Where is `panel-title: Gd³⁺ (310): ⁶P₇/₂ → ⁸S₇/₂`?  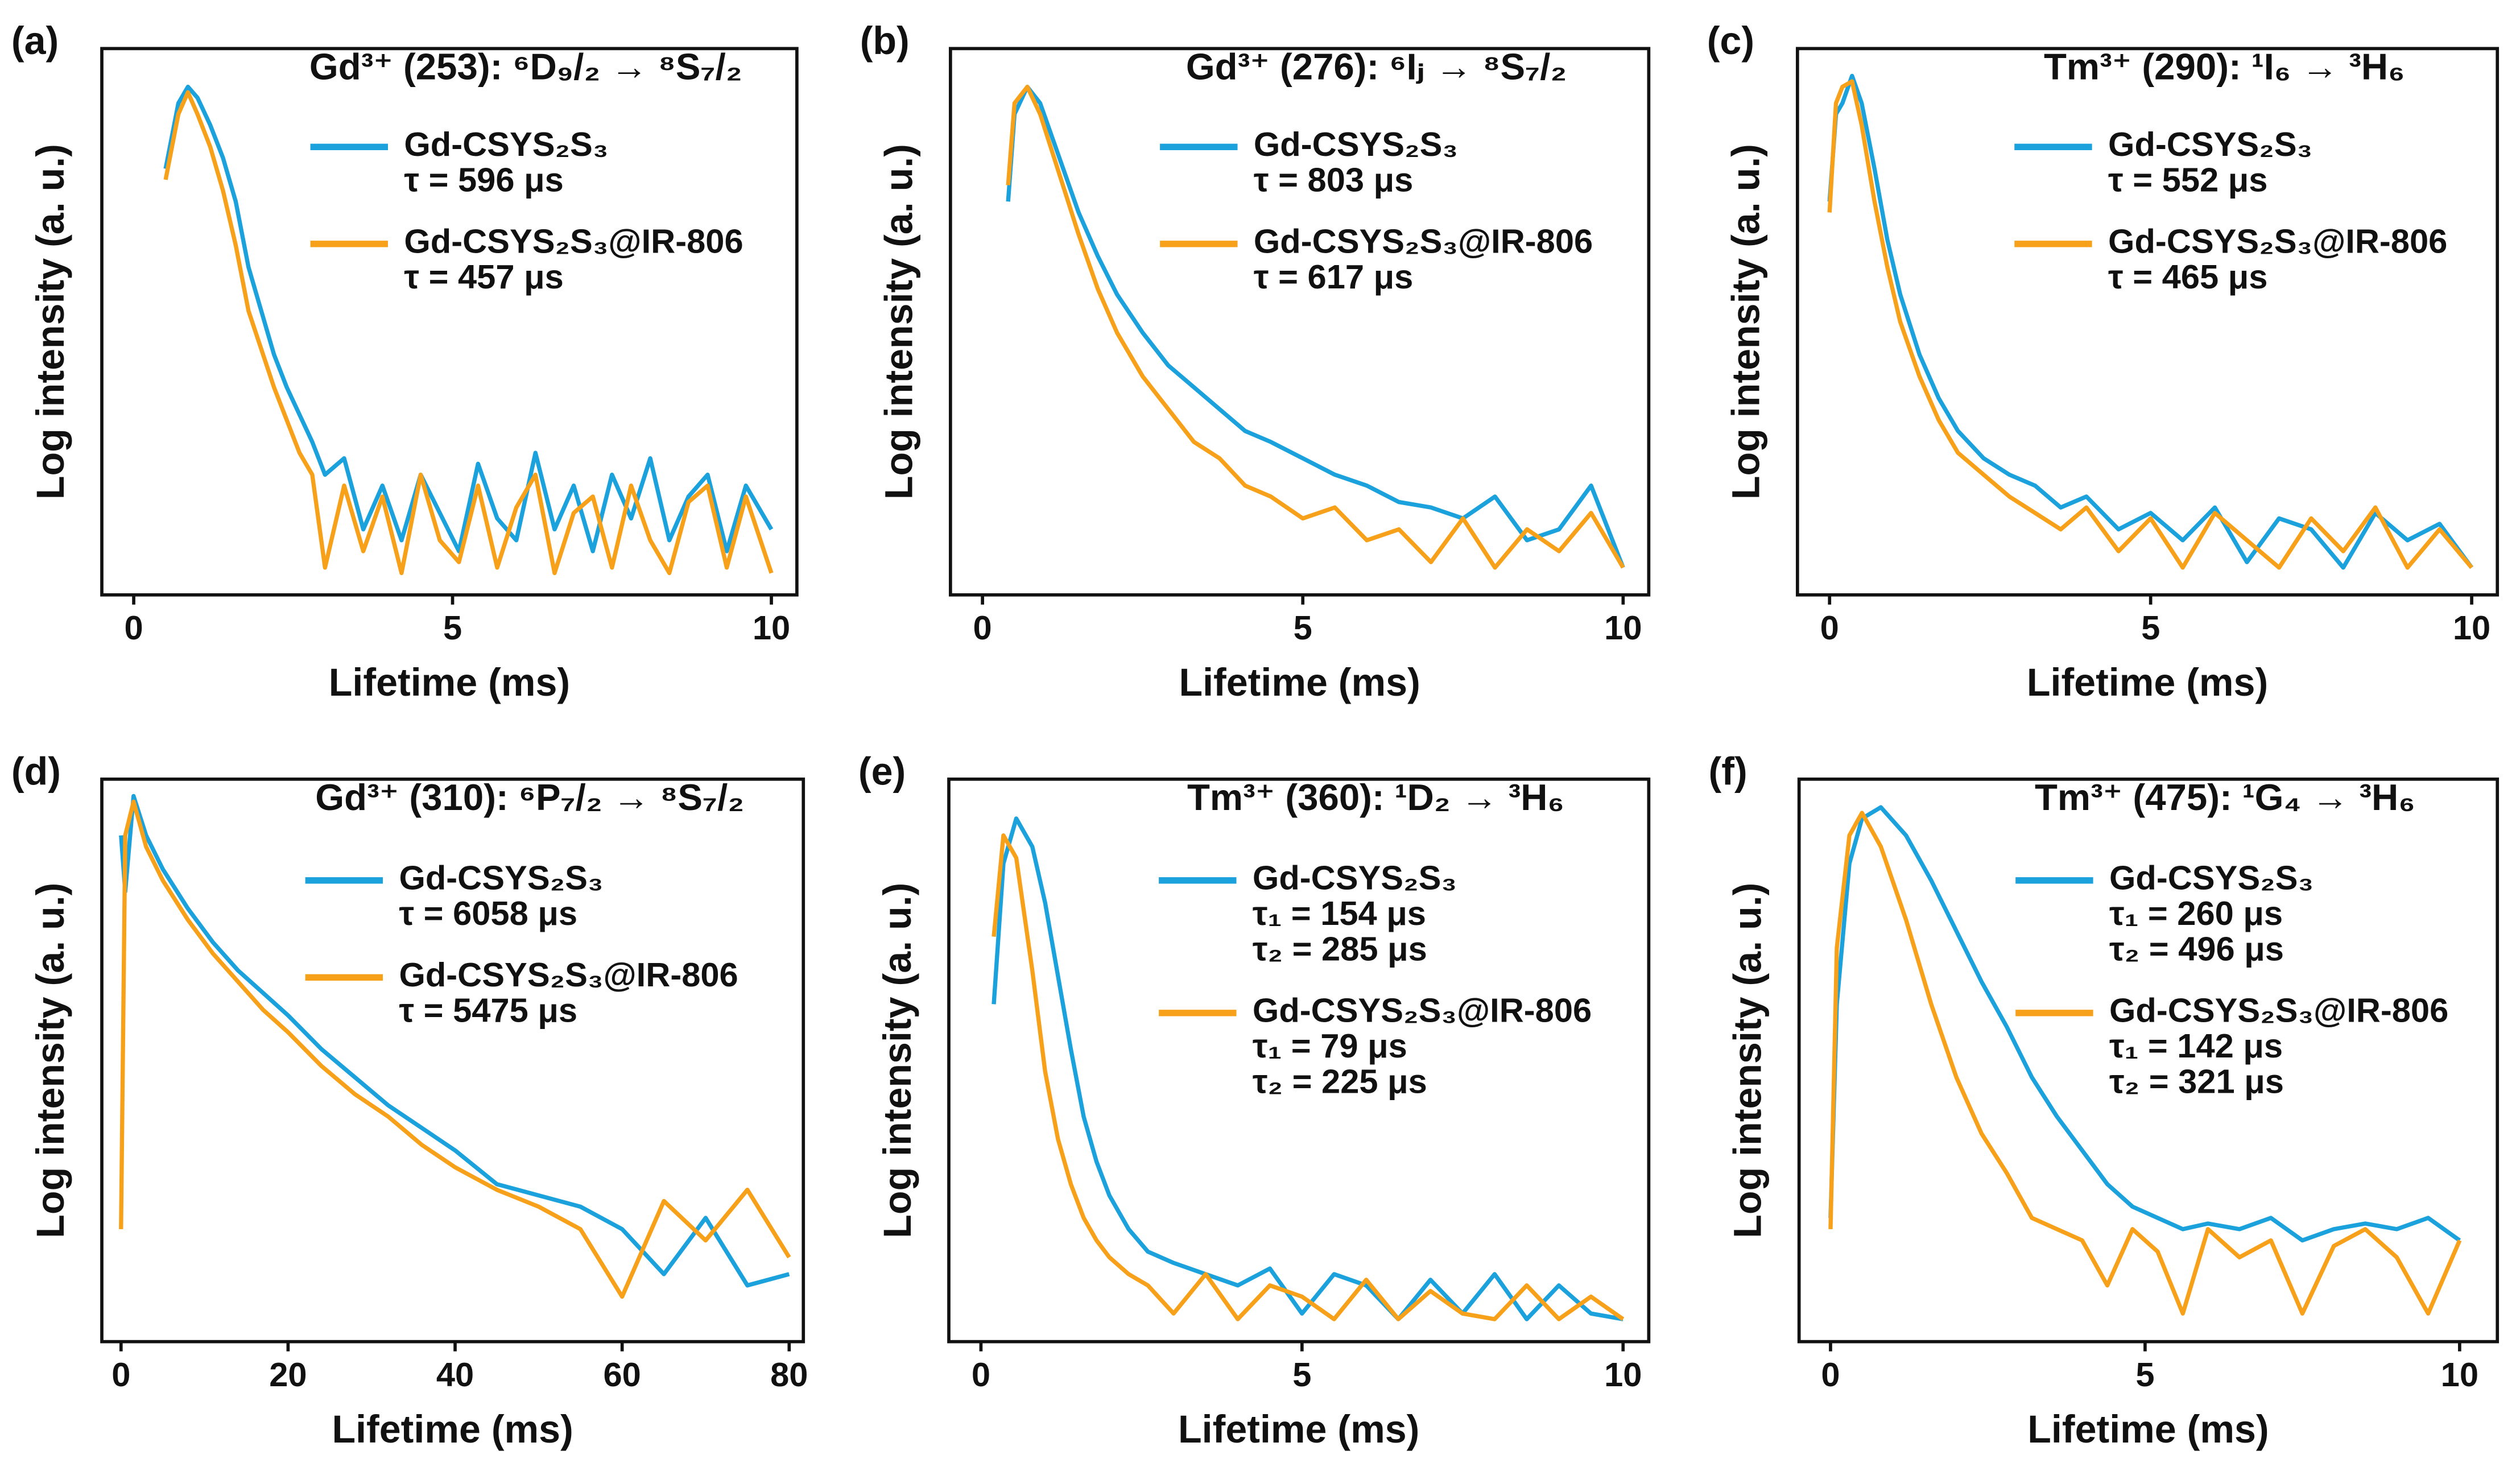 panel-title: Gd³⁺ (310): ⁶P₇/₂ → ⁸S₇/₂ is located at coordinates (529, 797).